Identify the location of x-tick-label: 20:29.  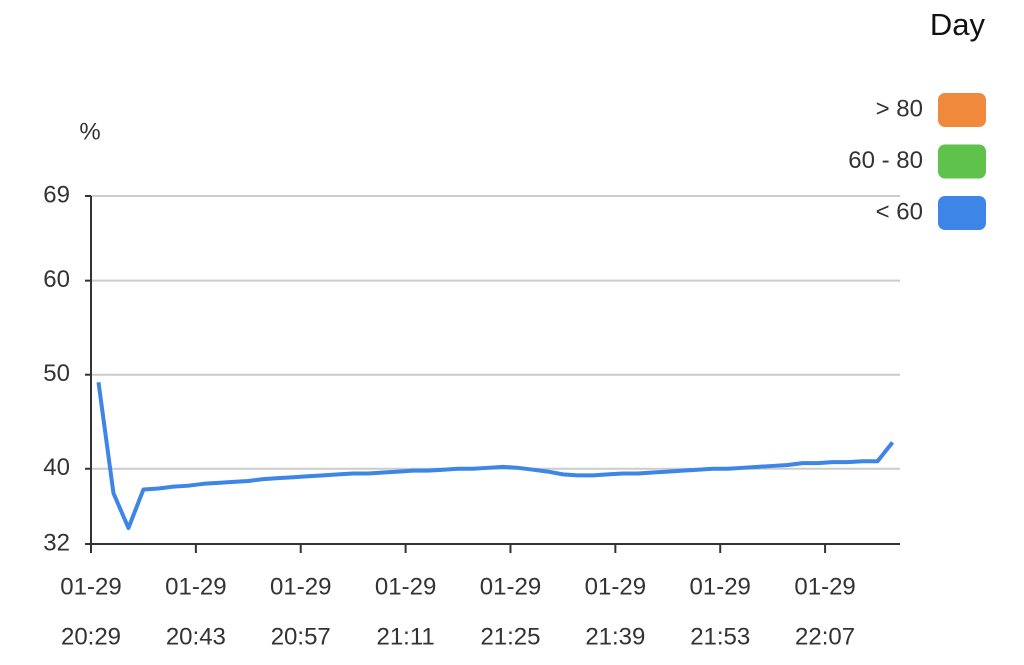
(91, 636).